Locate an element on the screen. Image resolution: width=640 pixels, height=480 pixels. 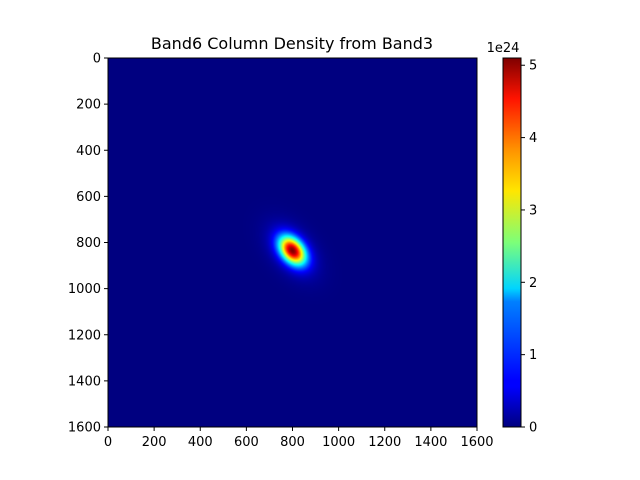
x-tick-label: 200 is located at coordinates (154, 442).